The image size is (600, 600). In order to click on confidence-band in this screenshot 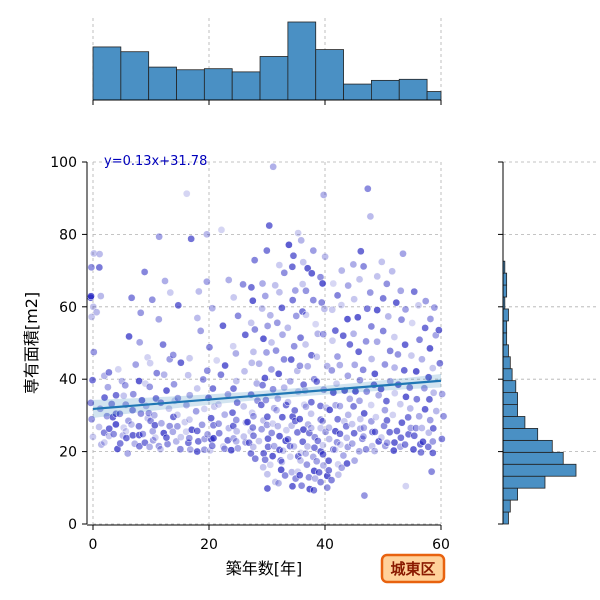, I will do `click(267, 396)`.